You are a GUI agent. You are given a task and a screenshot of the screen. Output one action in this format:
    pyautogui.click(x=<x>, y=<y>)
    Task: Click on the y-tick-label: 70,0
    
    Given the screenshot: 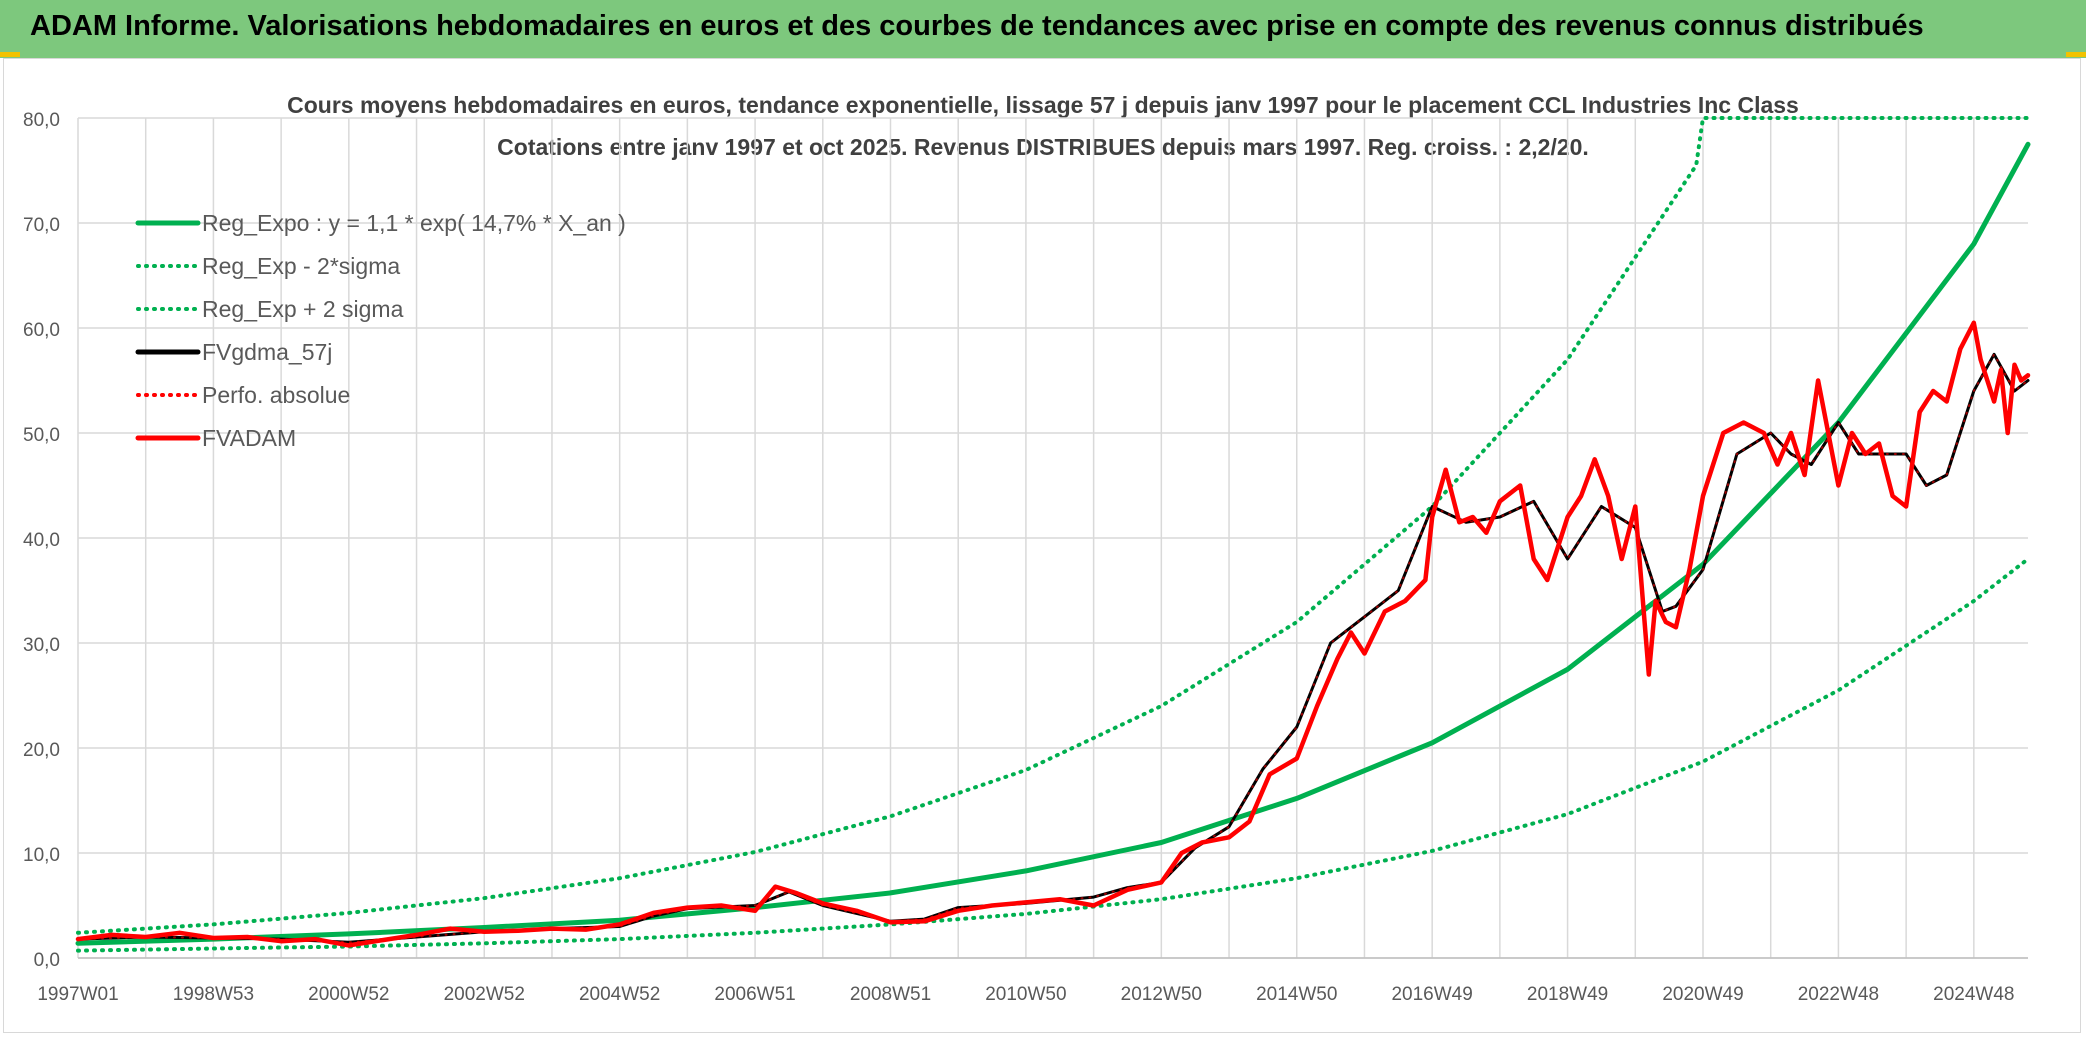 What is the action you would take?
    pyautogui.click(x=41, y=225)
    